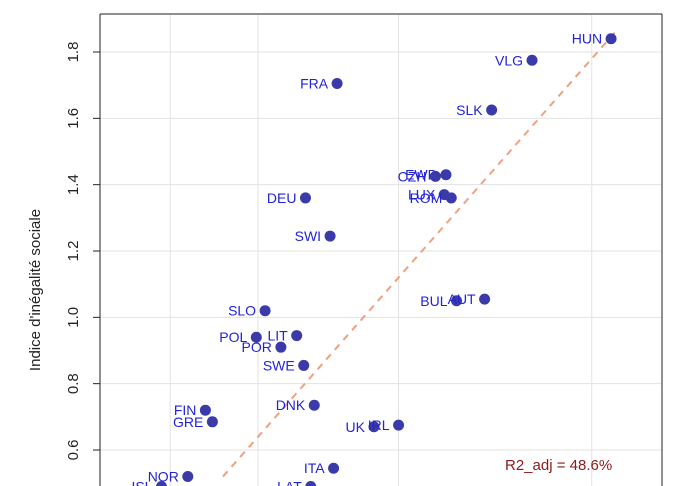 The width and height of the screenshot is (696, 486). What do you see at coordinates (277, 336) in the screenshot?
I see `point-label: LIT` at bounding box center [277, 336].